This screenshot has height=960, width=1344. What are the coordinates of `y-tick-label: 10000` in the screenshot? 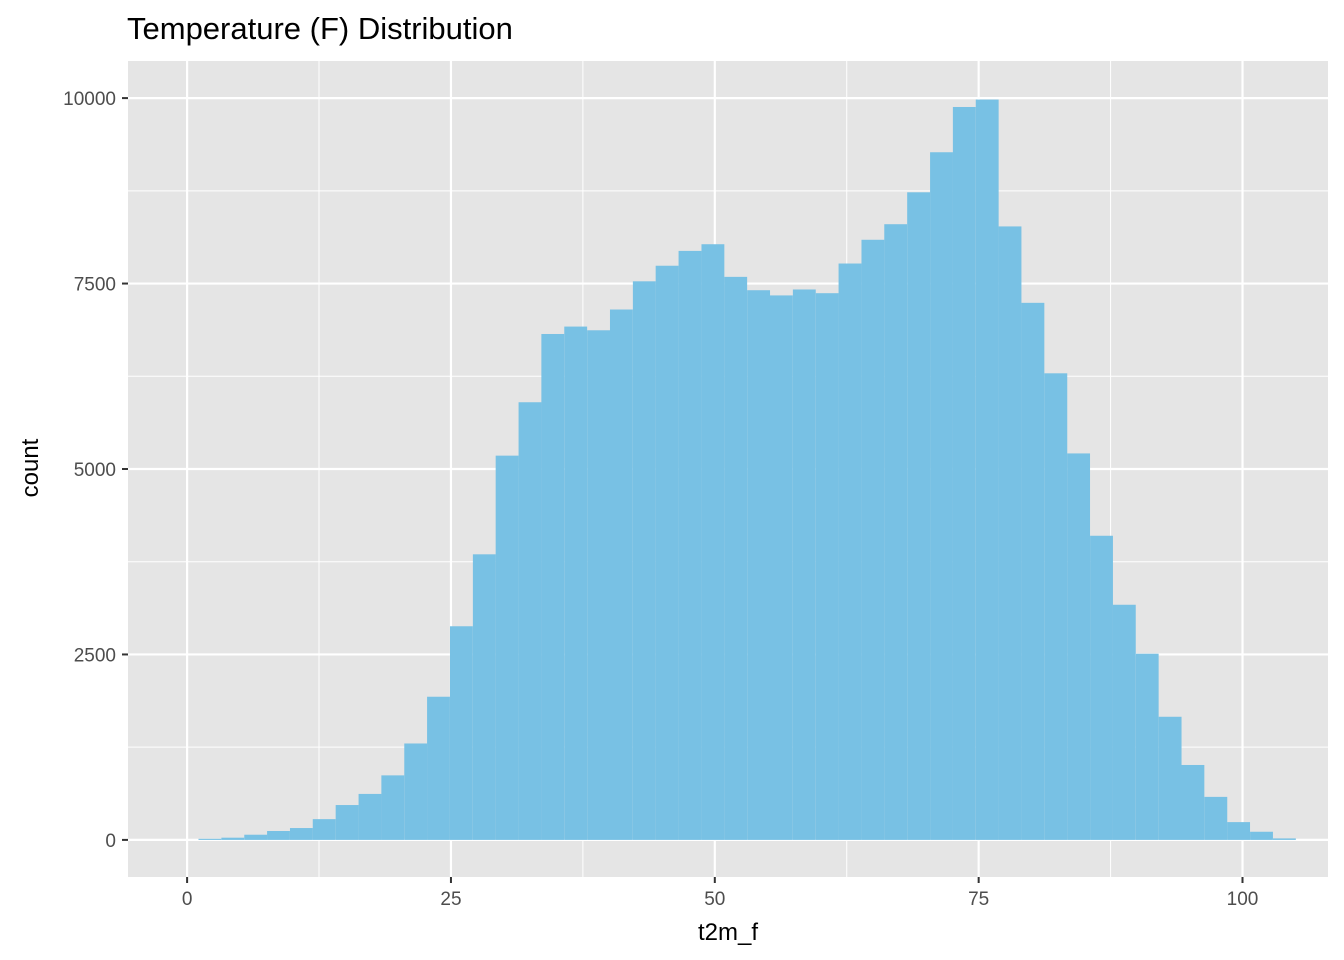 It's located at (89, 99).